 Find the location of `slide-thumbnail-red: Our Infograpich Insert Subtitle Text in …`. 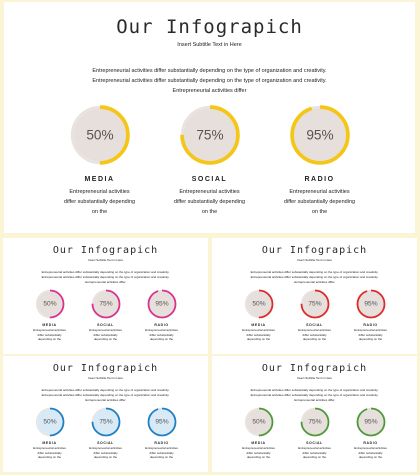

slide-thumbnail-red: Our Infograpich Insert Subtitle Text in … is located at coordinates (314, 296).